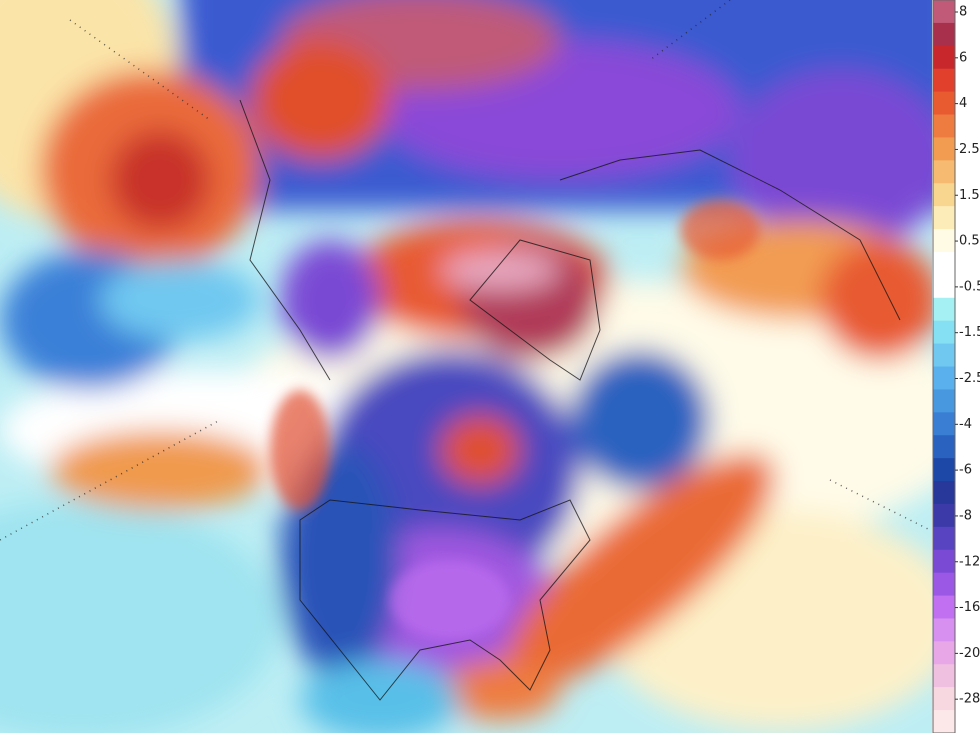 This screenshot has height=733, width=980. What do you see at coordinates (963, 12) in the screenshot?
I see `legend-label: 8` at bounding box center [963, 12].